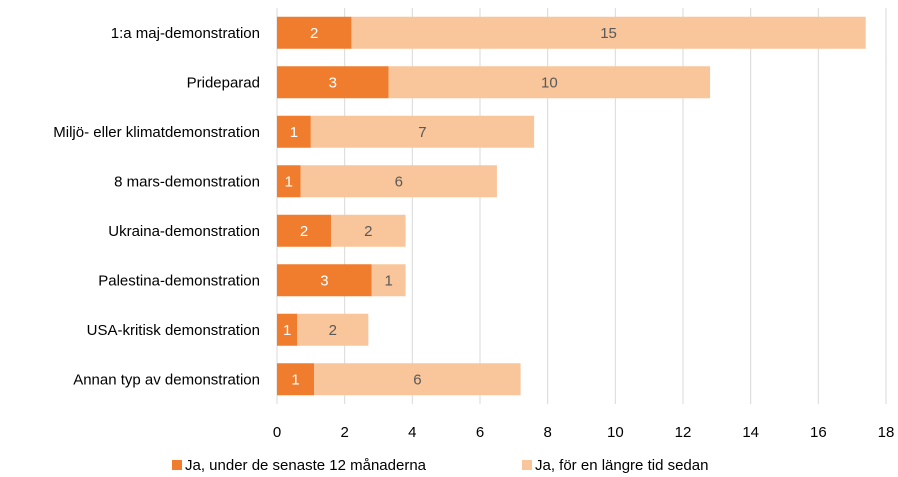 Image resolution: width=898 pixels, height=477 pixels. What do you see at coordinates (166, 379) in the screenshot?
I see `category-label: Annan typ av demonstration` at bounding box center [166, 379].